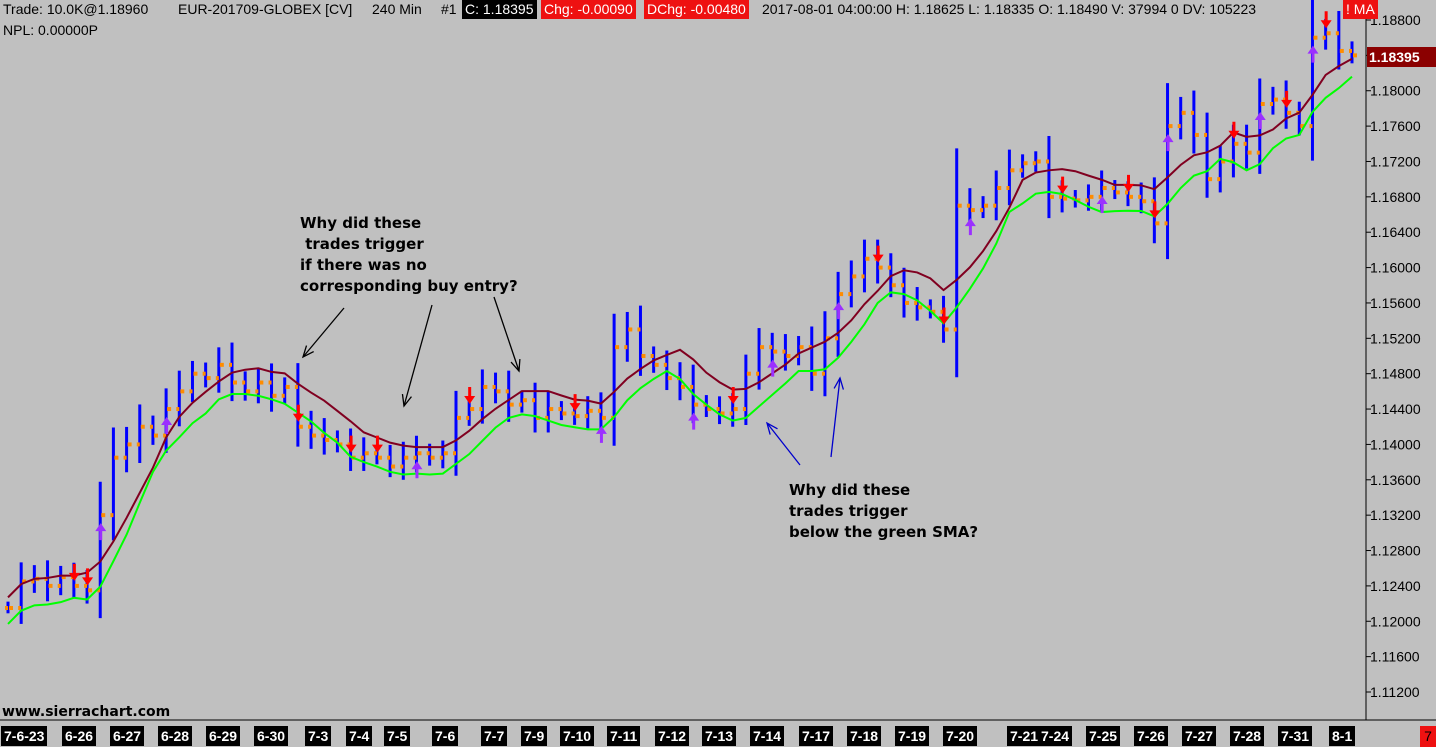  I want to click on date-label: 7-3, so click(318, 736).